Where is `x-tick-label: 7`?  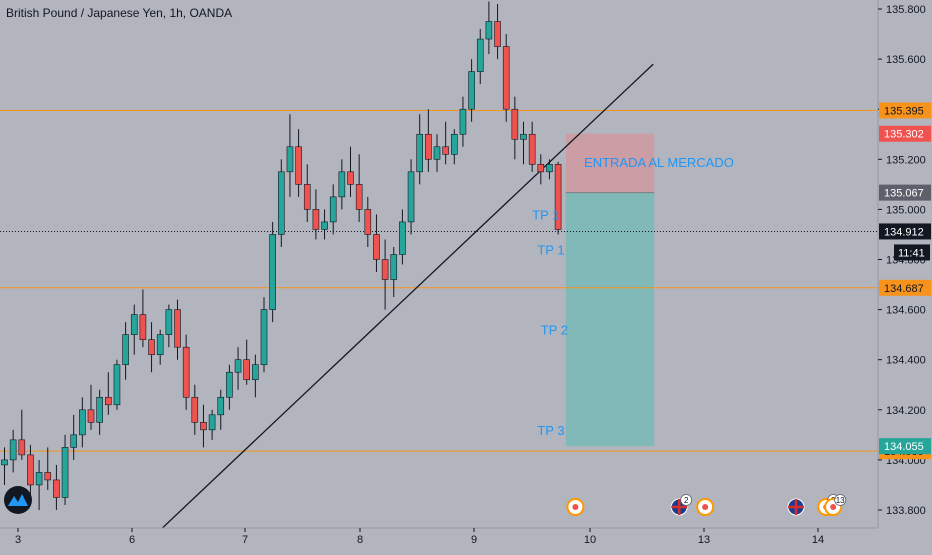 x-tick-label: 7 is located at coordinates (245, 540).